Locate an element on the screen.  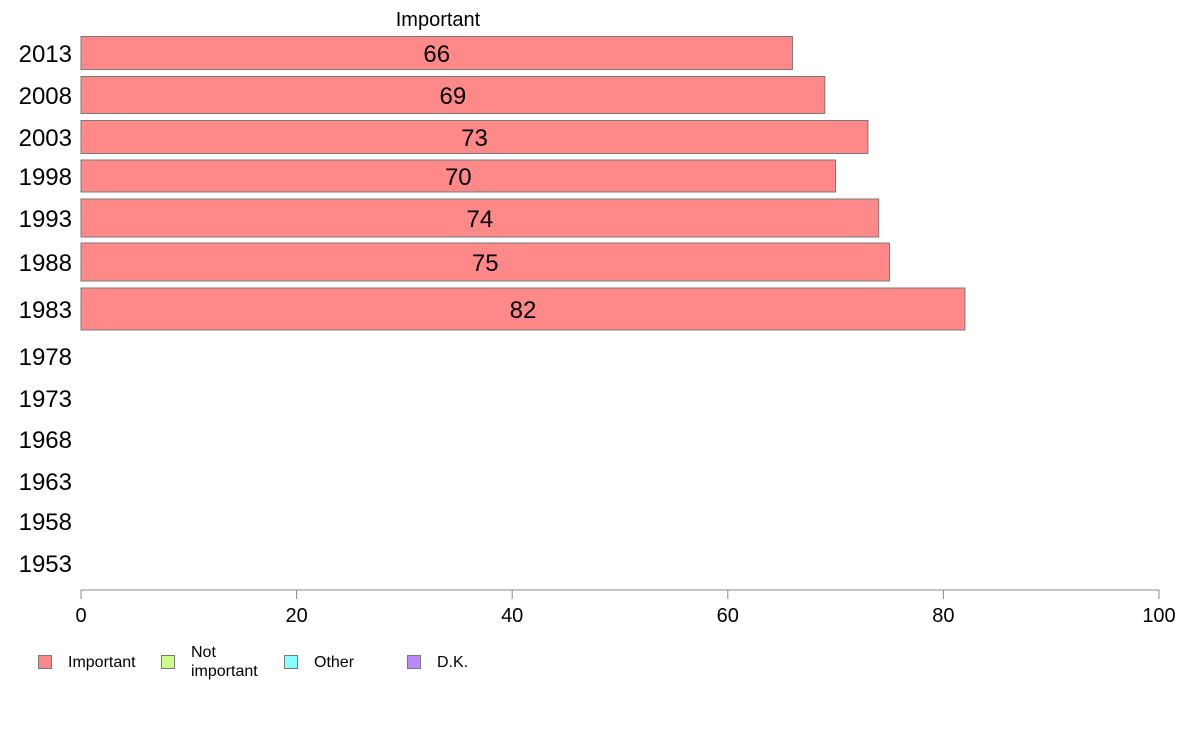
legend: Important Not important Other D.K. is located at coordinates (298, 662).